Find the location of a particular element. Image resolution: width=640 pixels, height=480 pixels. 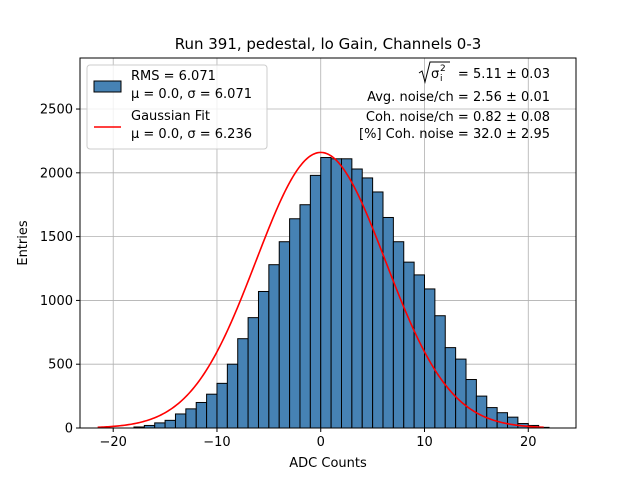

legend-frame is located at coordinates (177, 107).